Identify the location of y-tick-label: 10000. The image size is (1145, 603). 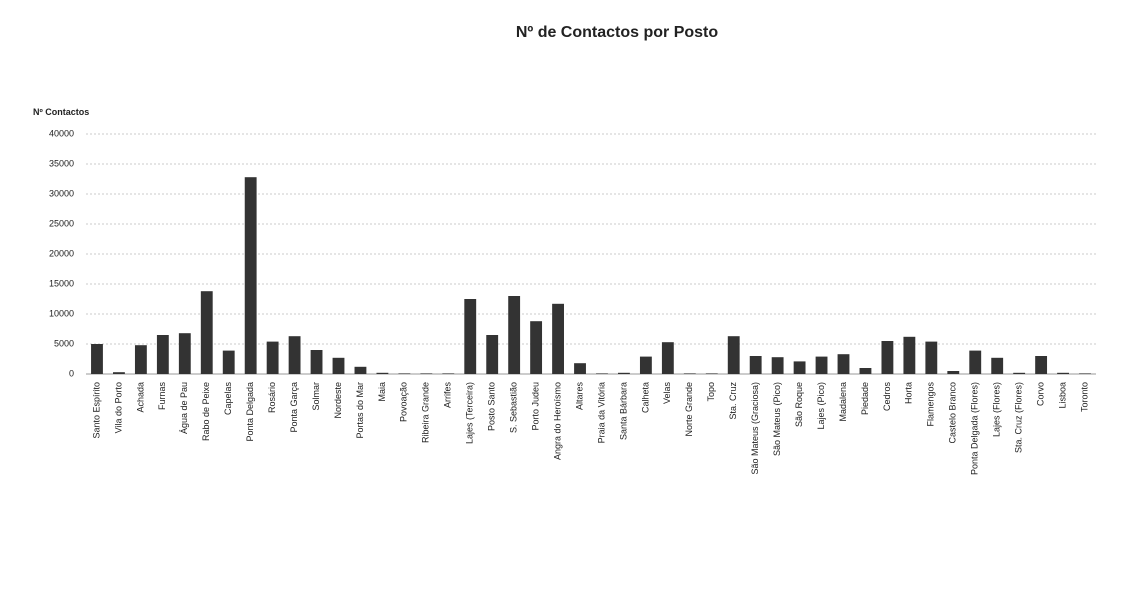
(61, 313).